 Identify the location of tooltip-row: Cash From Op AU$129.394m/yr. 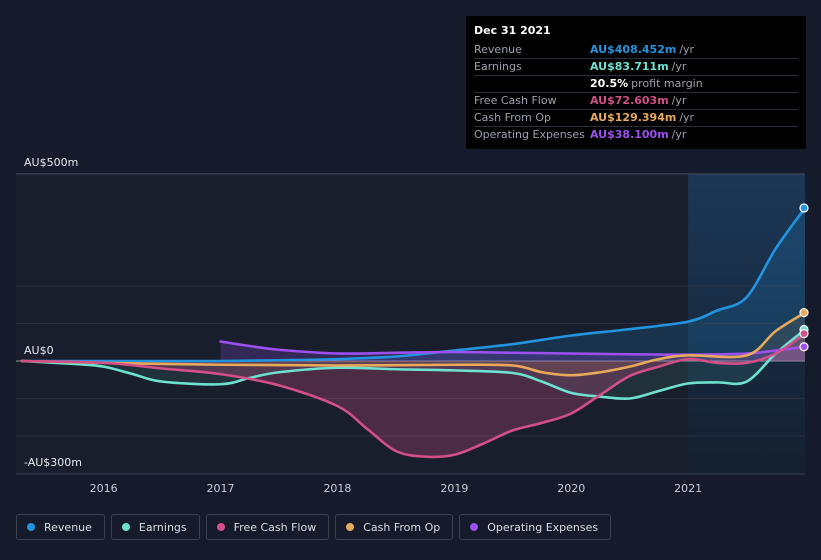
(636, 117).